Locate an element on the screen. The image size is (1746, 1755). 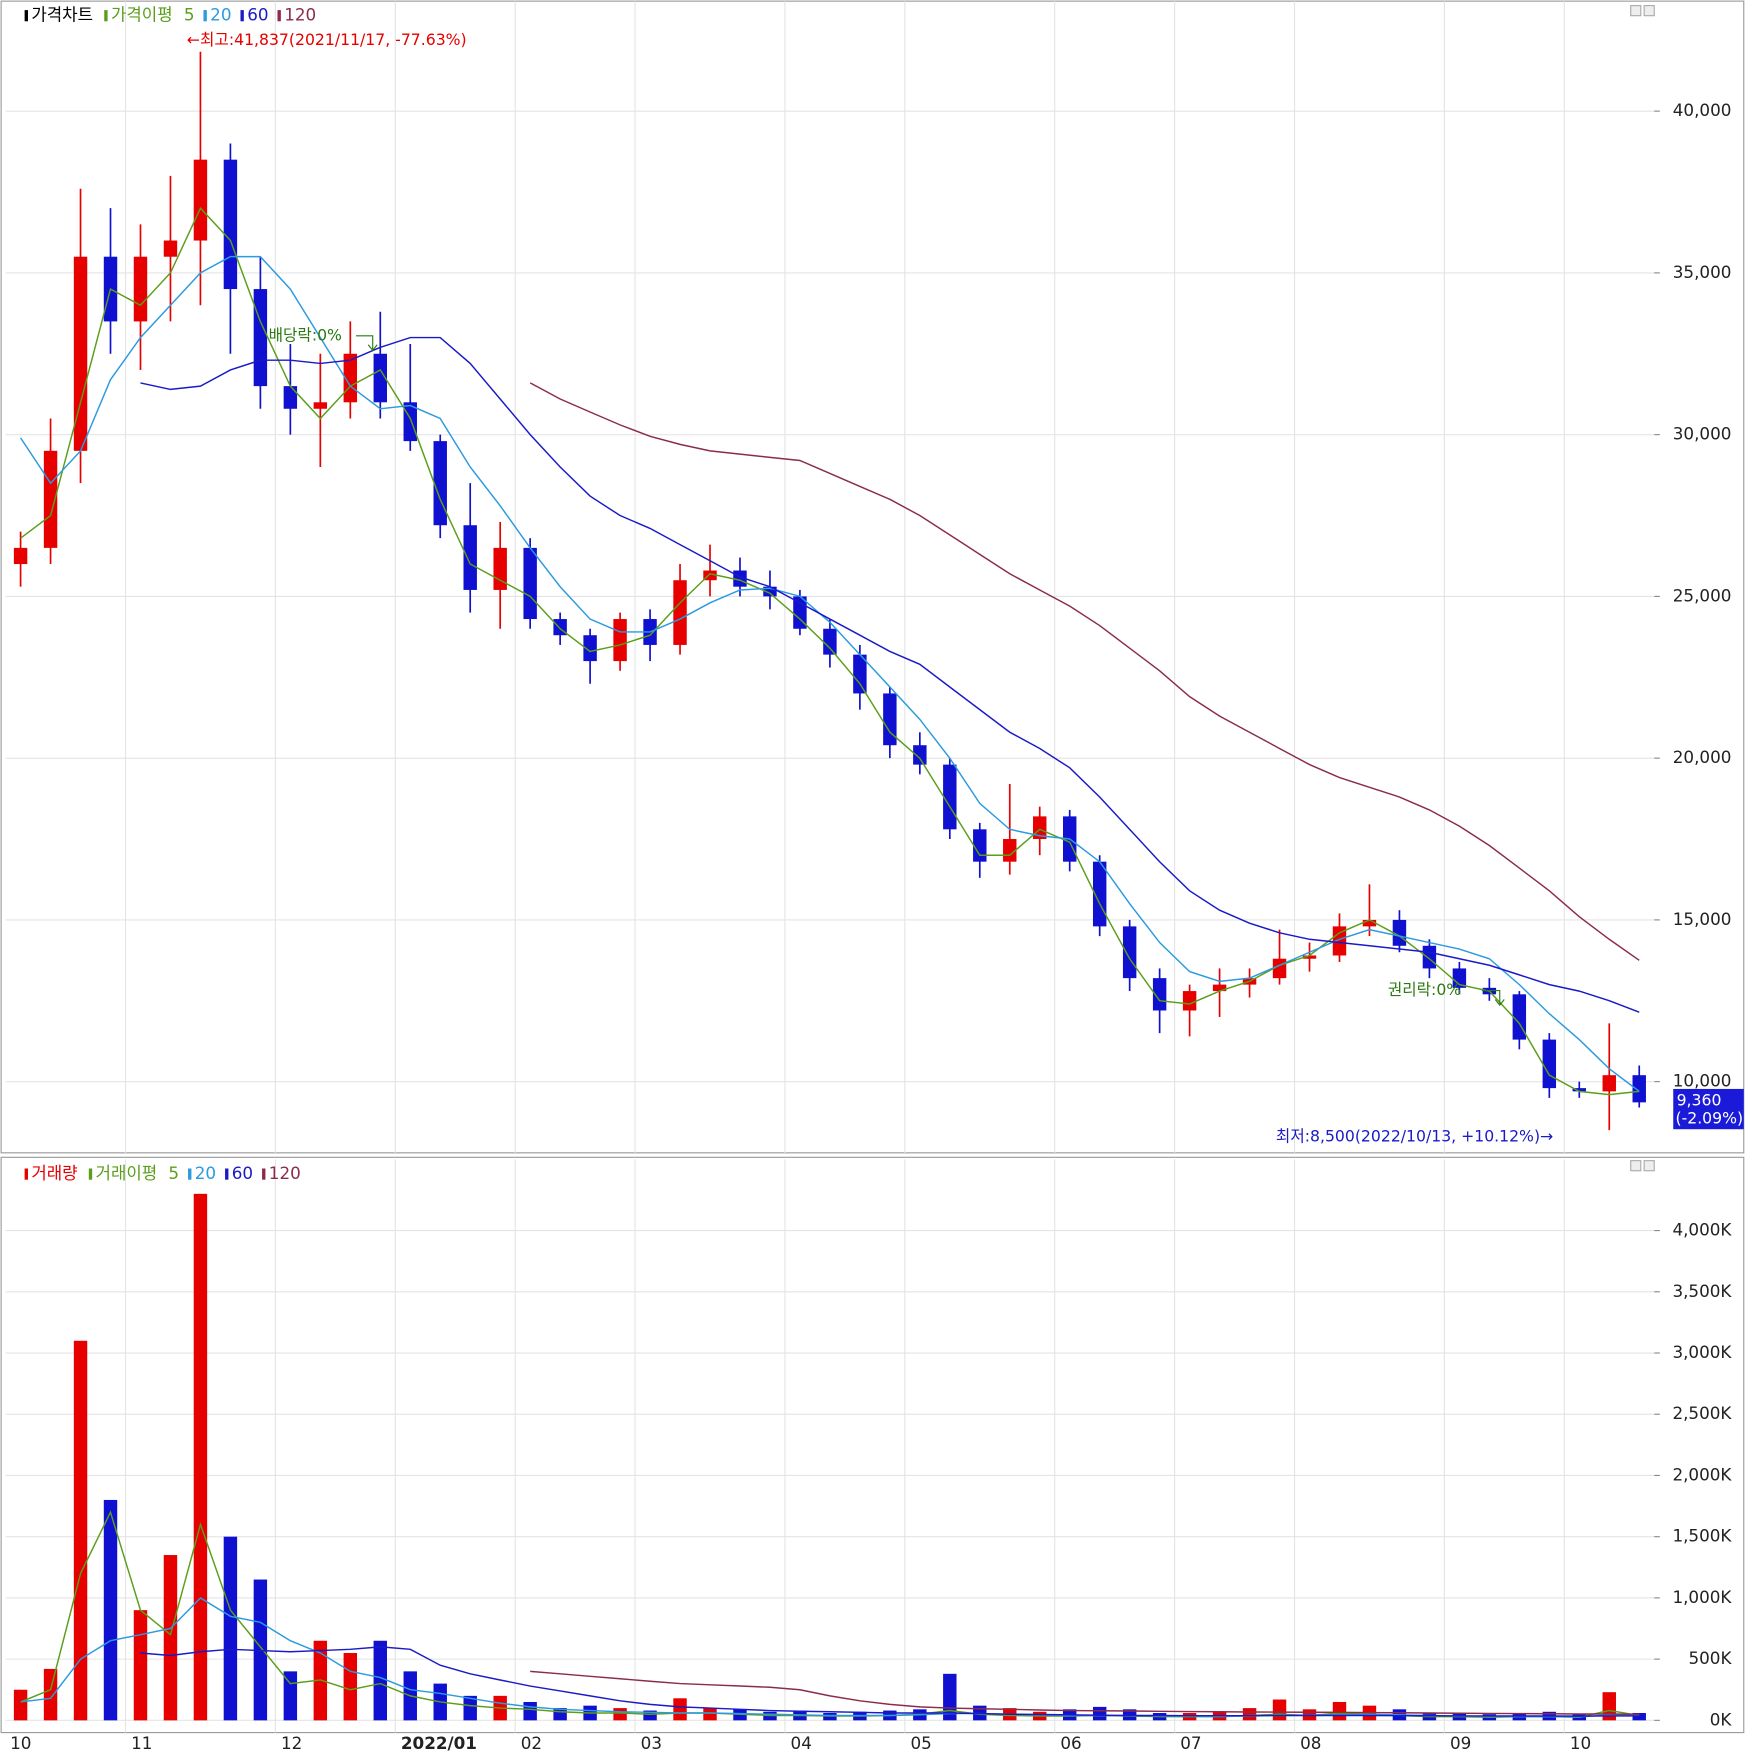
x-tick-label: 11 is located at coordinates (141, 1743).